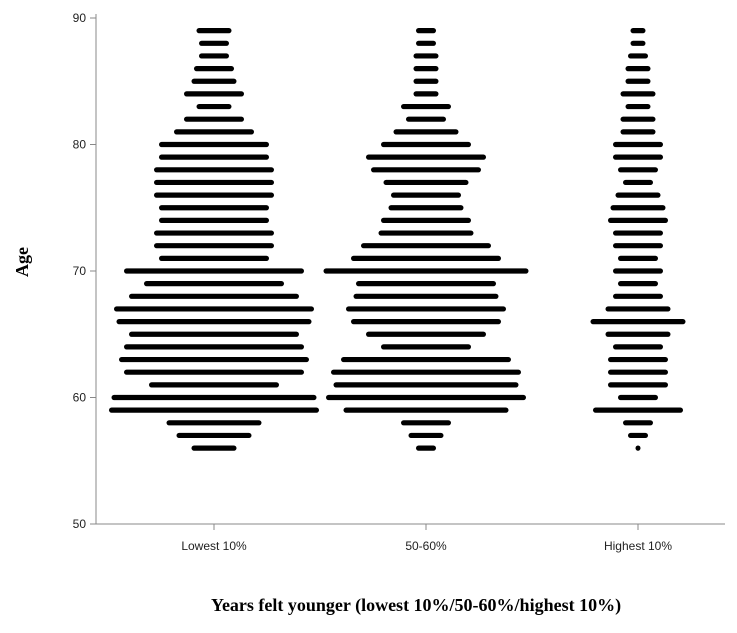 The height and width of the screenshot is (633, 737). What do you see at coordinates (426, 546) in the screenshot?
I see `x-tick-label: 50-60%` at bounding box center [426, 546].